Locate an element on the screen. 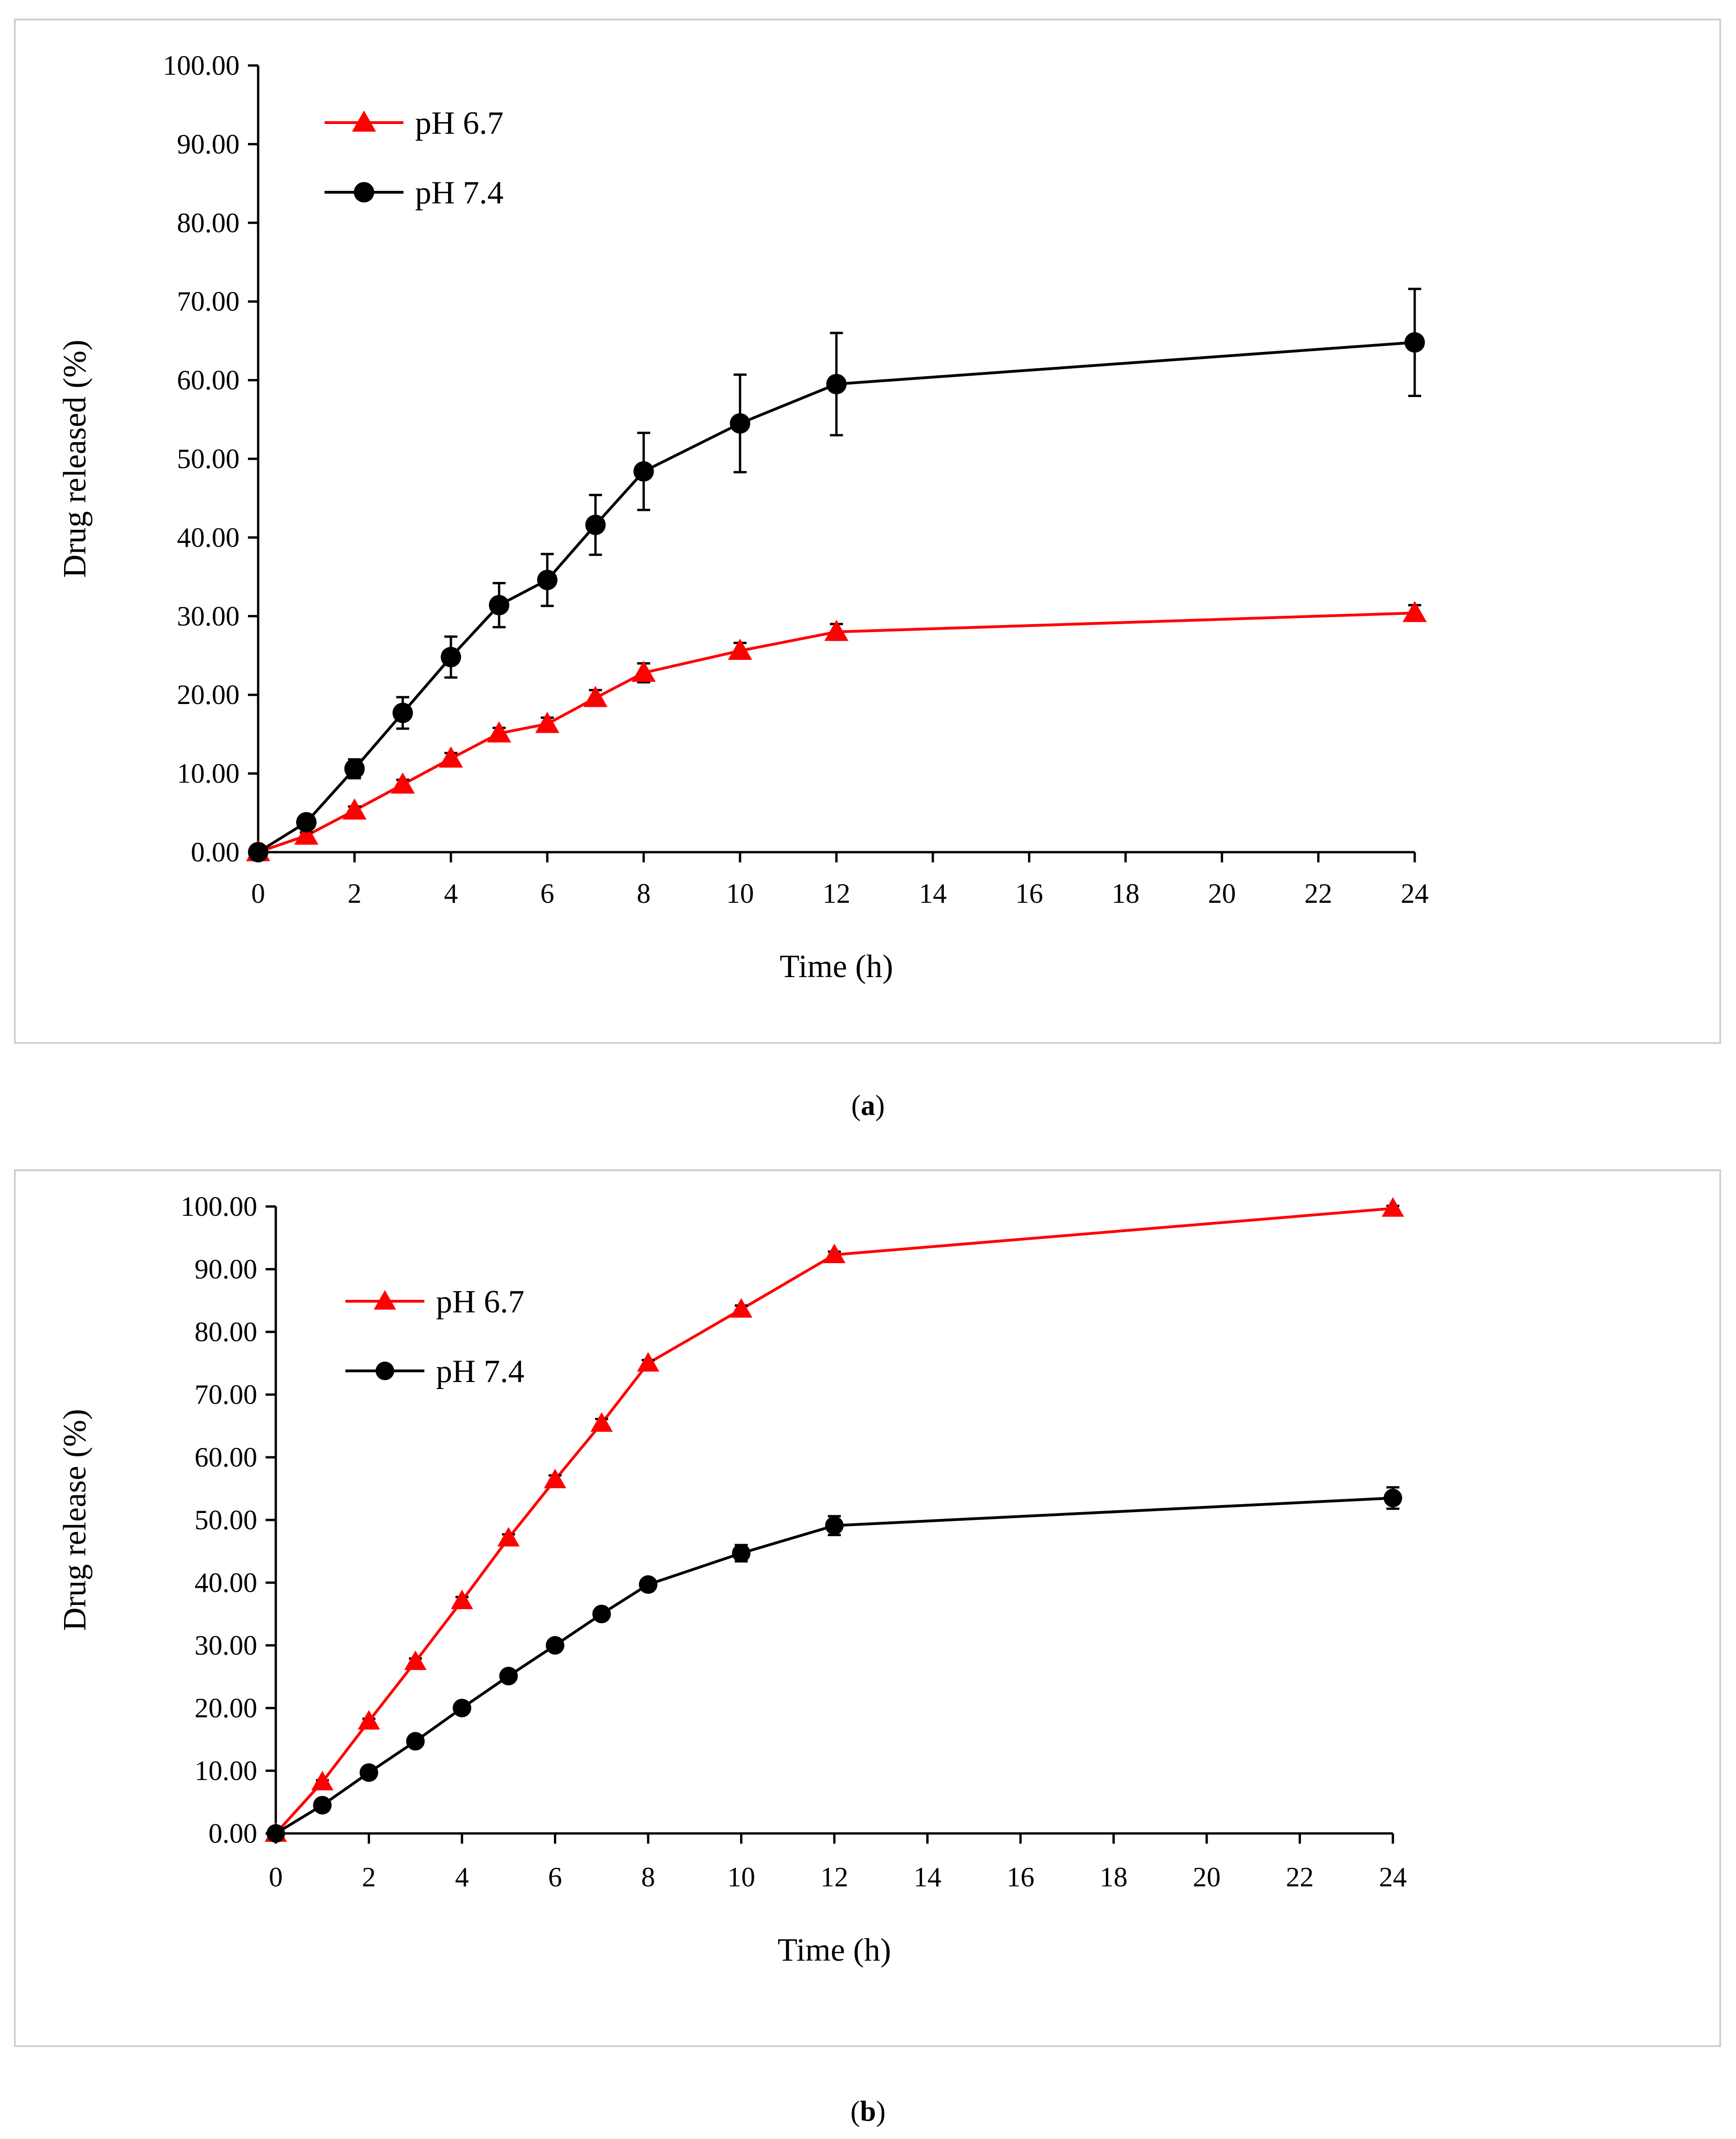  x-tick-label: 14 is located at coordinates (928, 1877).